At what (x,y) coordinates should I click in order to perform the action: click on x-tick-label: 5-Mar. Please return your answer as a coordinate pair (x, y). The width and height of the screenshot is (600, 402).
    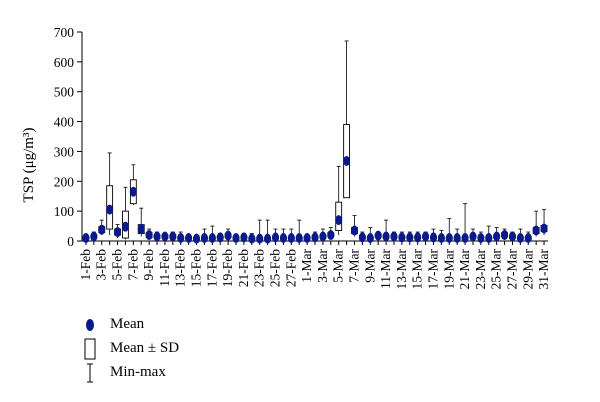
    Looking at the image, I should click on (338, 266).